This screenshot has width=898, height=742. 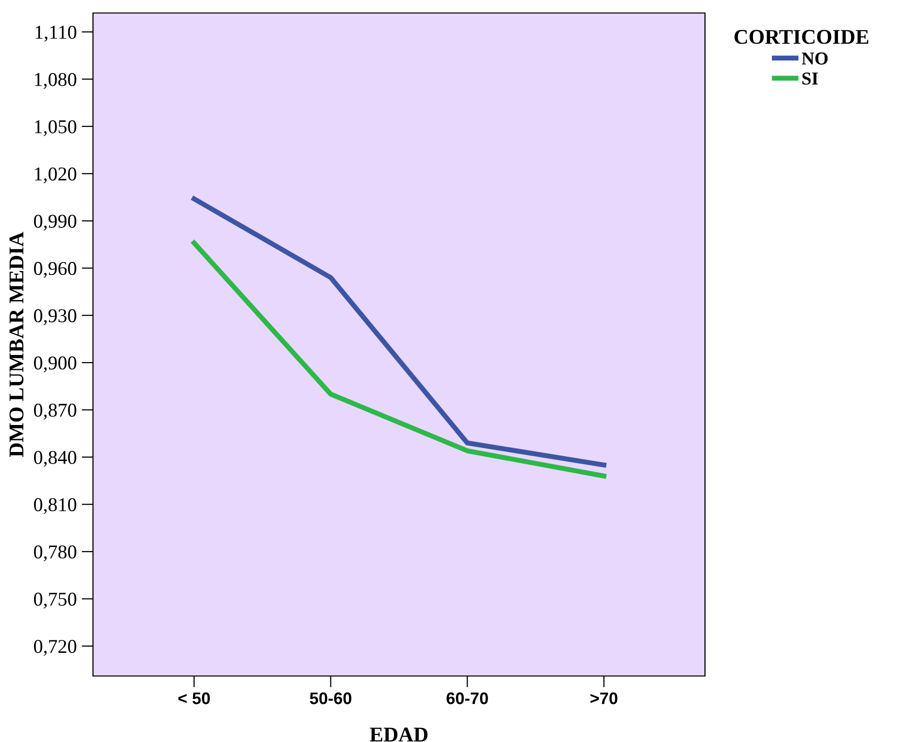 What do you see at coordinates (810, 78) in the screenshot?
I see `legend-label: SI` at bounding box center [810, 78].